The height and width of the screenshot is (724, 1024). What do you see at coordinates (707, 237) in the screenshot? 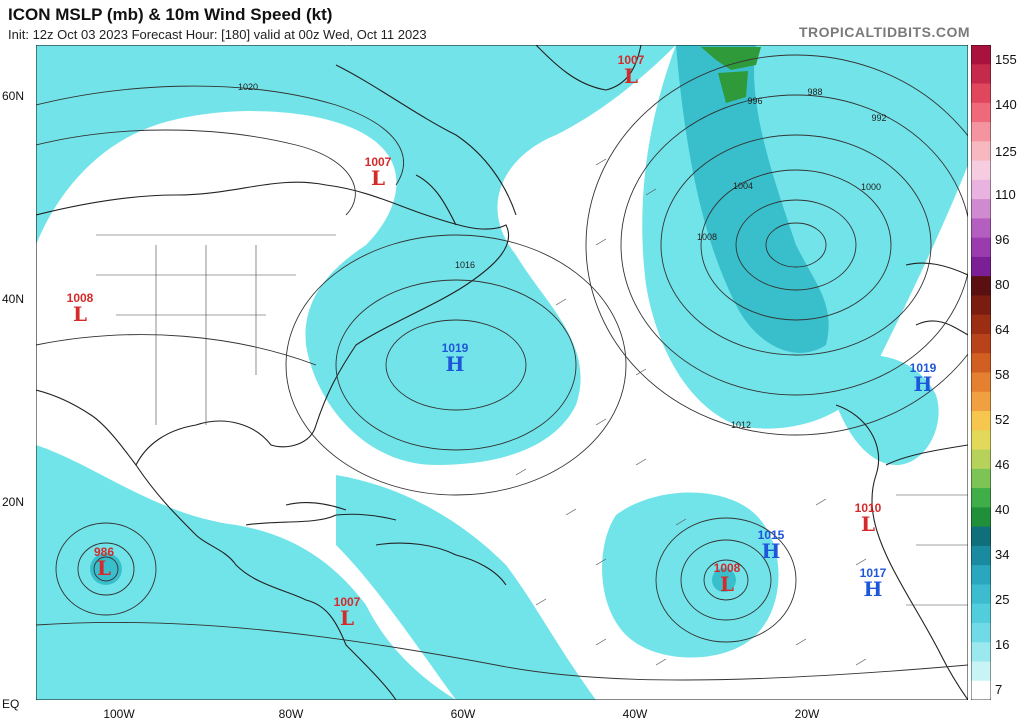
I see `isobar-label: 1008` at bounding box center [707, 237].